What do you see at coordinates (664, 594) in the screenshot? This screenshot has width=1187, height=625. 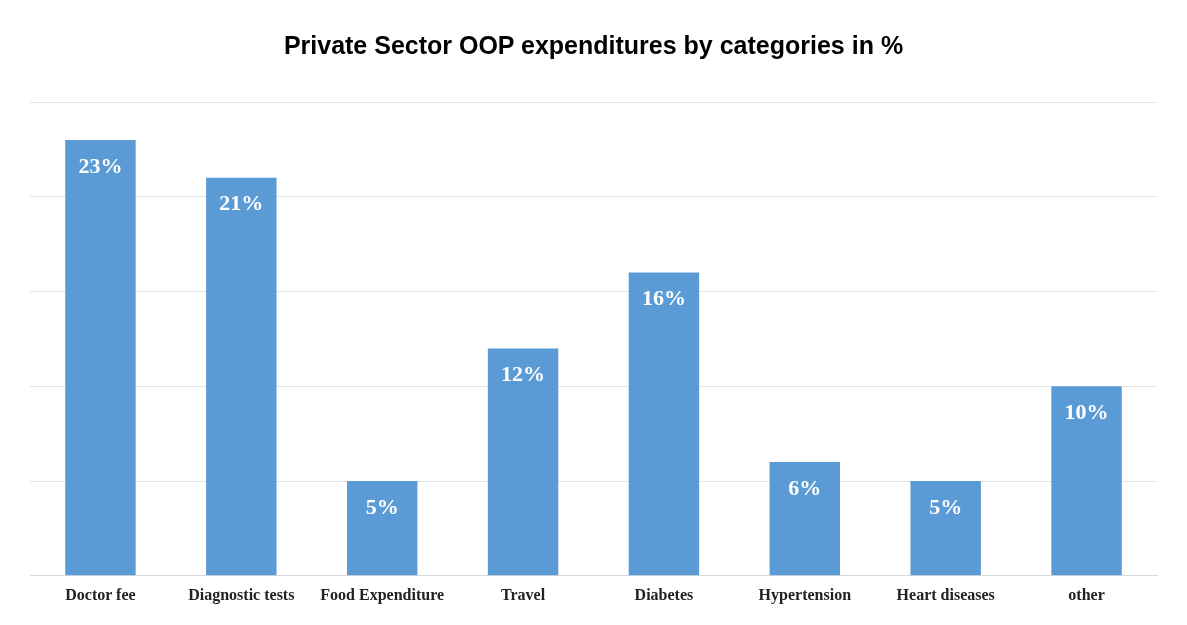 I see `x-tick-label: Diabetes` at bounding box center [664, 594].